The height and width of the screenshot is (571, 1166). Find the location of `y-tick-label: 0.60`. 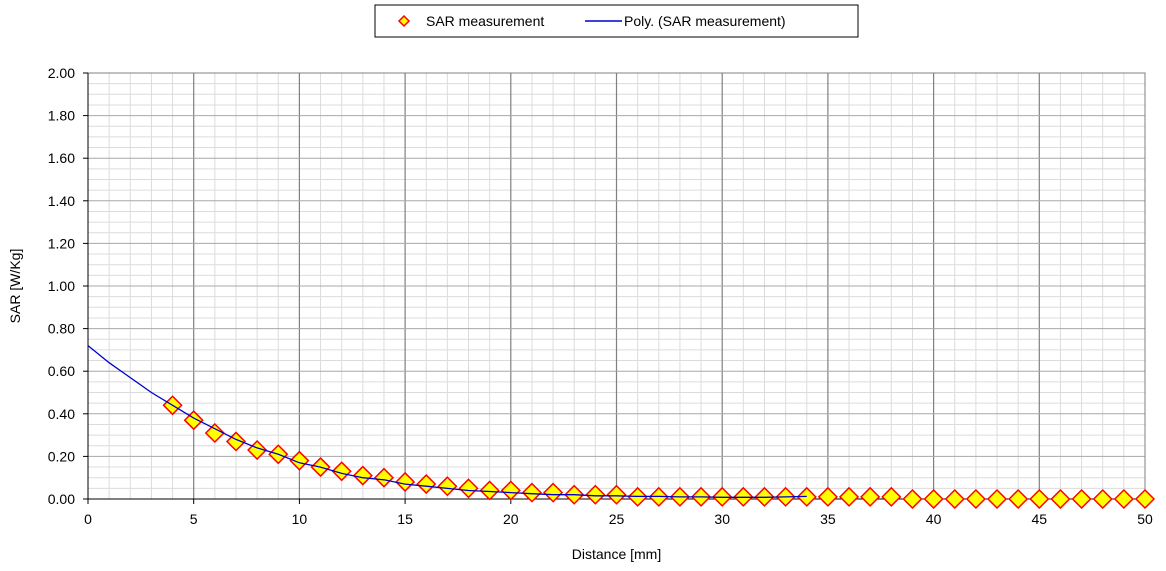

y-tick-label: 0.60 is located at coordinates (61, 371).